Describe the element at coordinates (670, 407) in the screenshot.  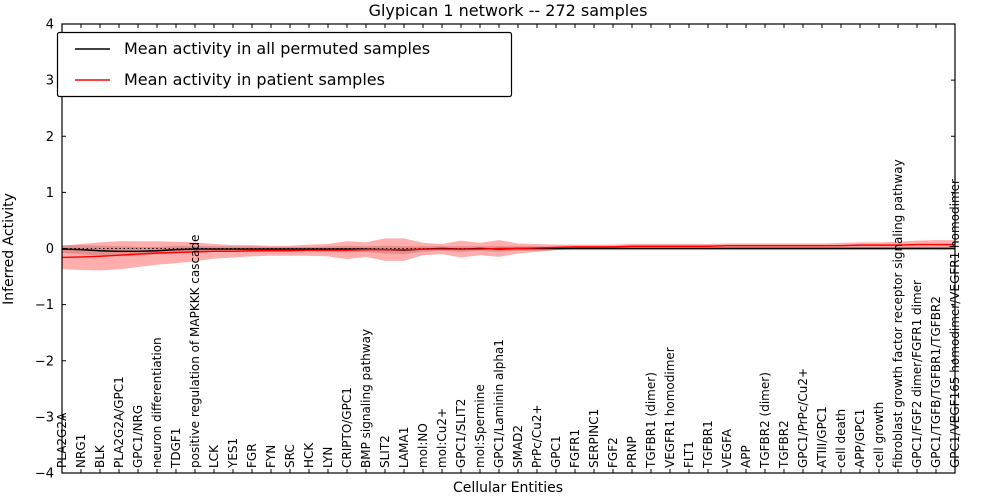
I see `x-tick-label: VEGFR1 homodimer` at that location.